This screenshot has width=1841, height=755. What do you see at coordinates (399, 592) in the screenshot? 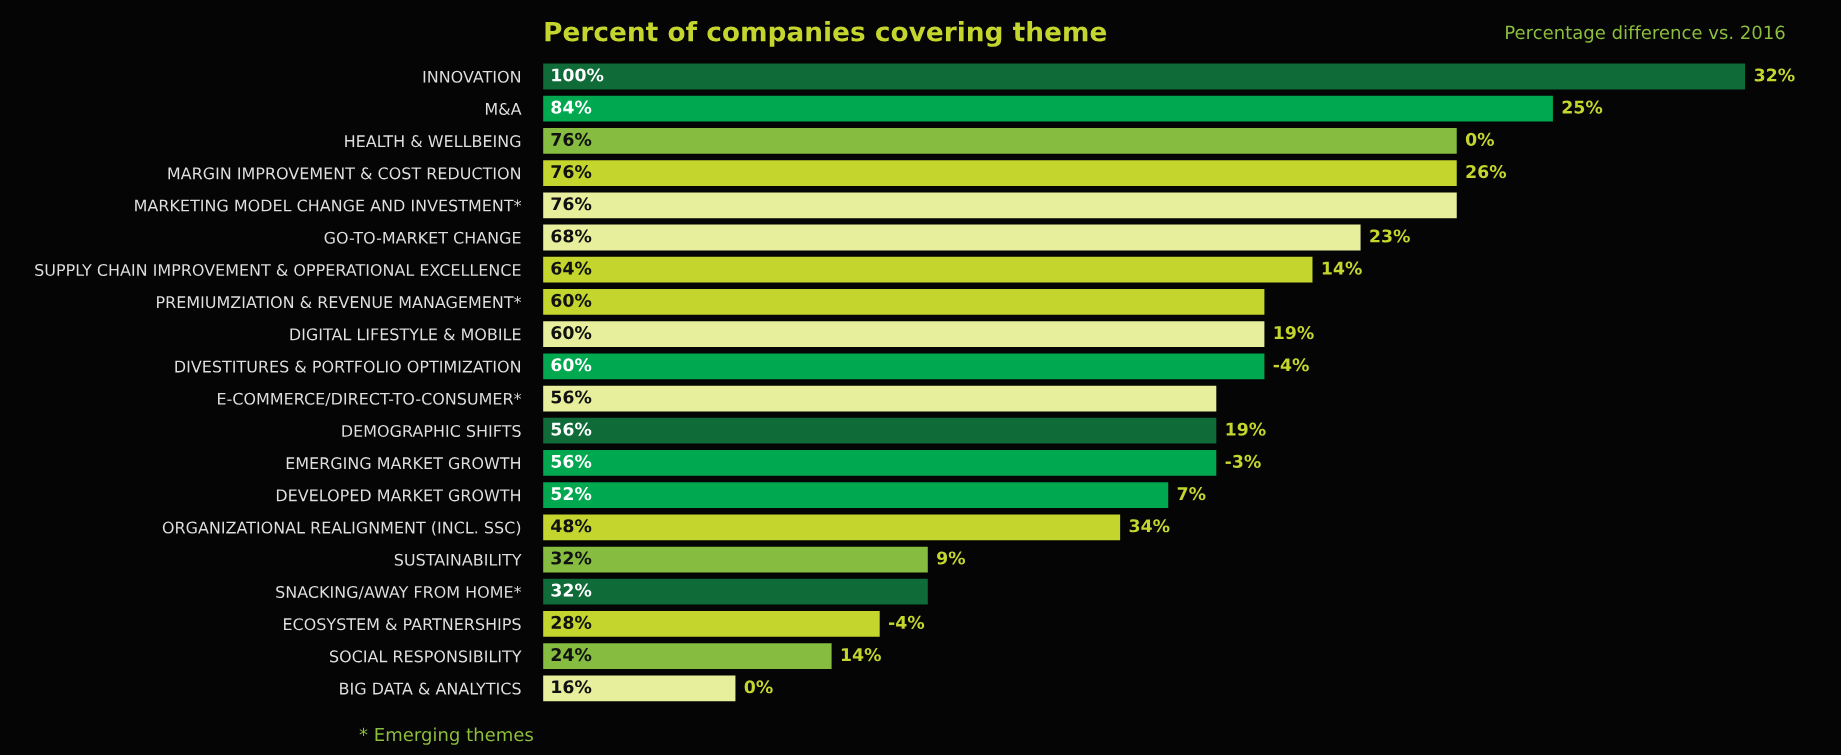
I see `y-tick-label: SNACKING/AWAY FROM HOME*` at bounding box center [399, 592].